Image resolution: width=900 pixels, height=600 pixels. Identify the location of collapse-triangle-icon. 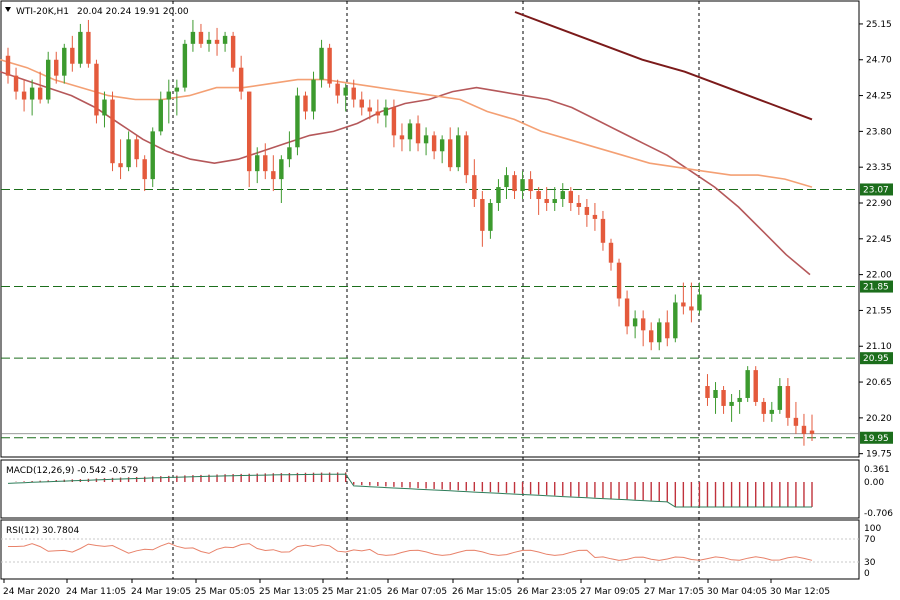
(8, 9).